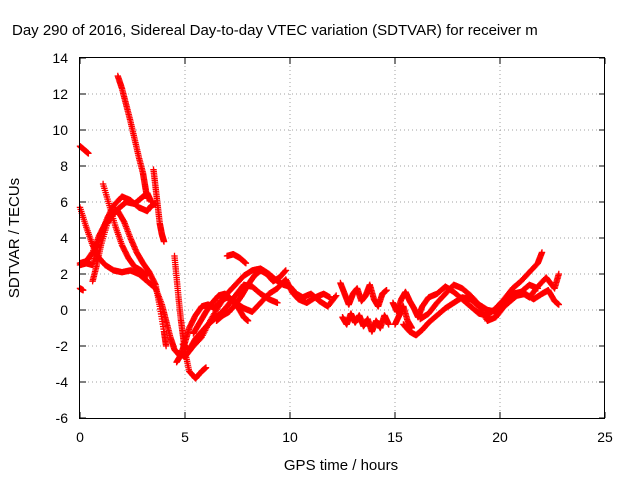 This screenshot has width=640, height=480. Describe the element at coordinates (64, 274) in the screenshot. I see `y-tick-label: 2` at that location.